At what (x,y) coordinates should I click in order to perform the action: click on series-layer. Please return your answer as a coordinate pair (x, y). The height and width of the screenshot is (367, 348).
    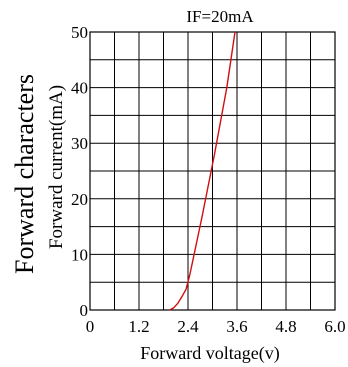
    Looking at the image, I should click on (202, 171).